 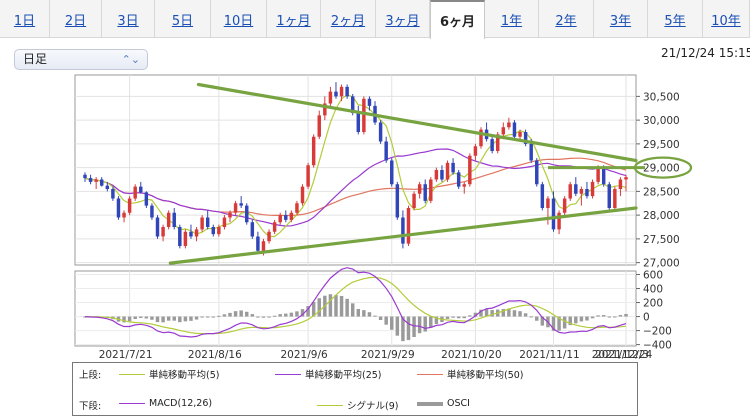 I want to click on legend-swatch-ma50, so click(x=430, y=374).